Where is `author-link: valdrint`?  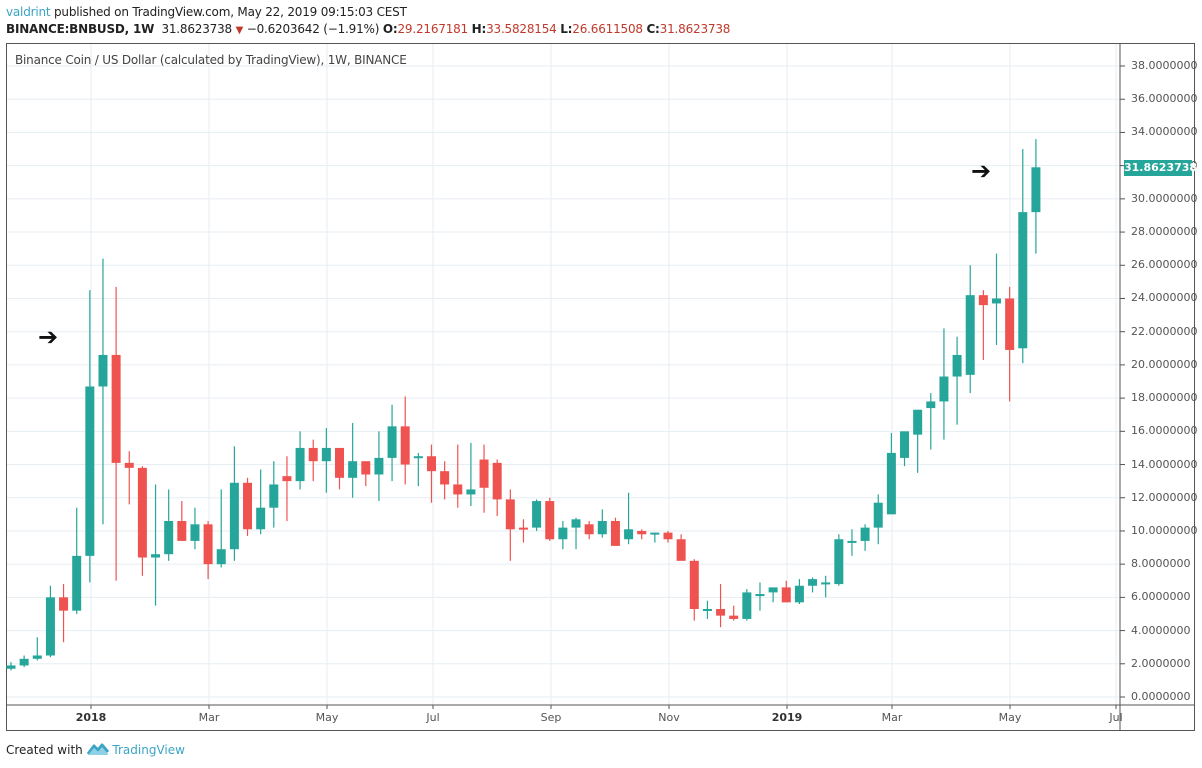
author-link: valdrint is located at coordinates (28, 12).